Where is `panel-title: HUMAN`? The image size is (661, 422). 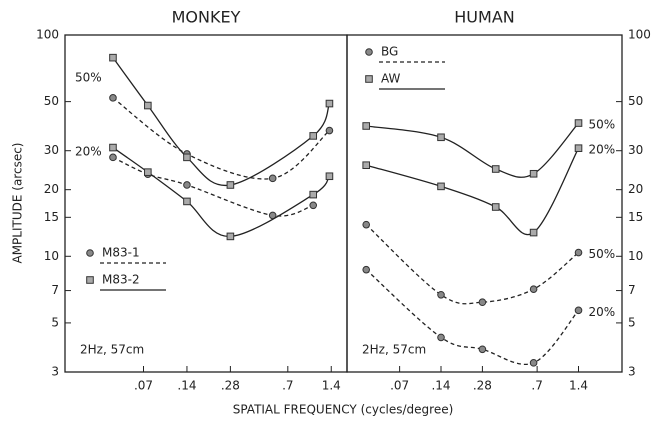 panel-title: HUMAN is located at coordinates (484, 17).